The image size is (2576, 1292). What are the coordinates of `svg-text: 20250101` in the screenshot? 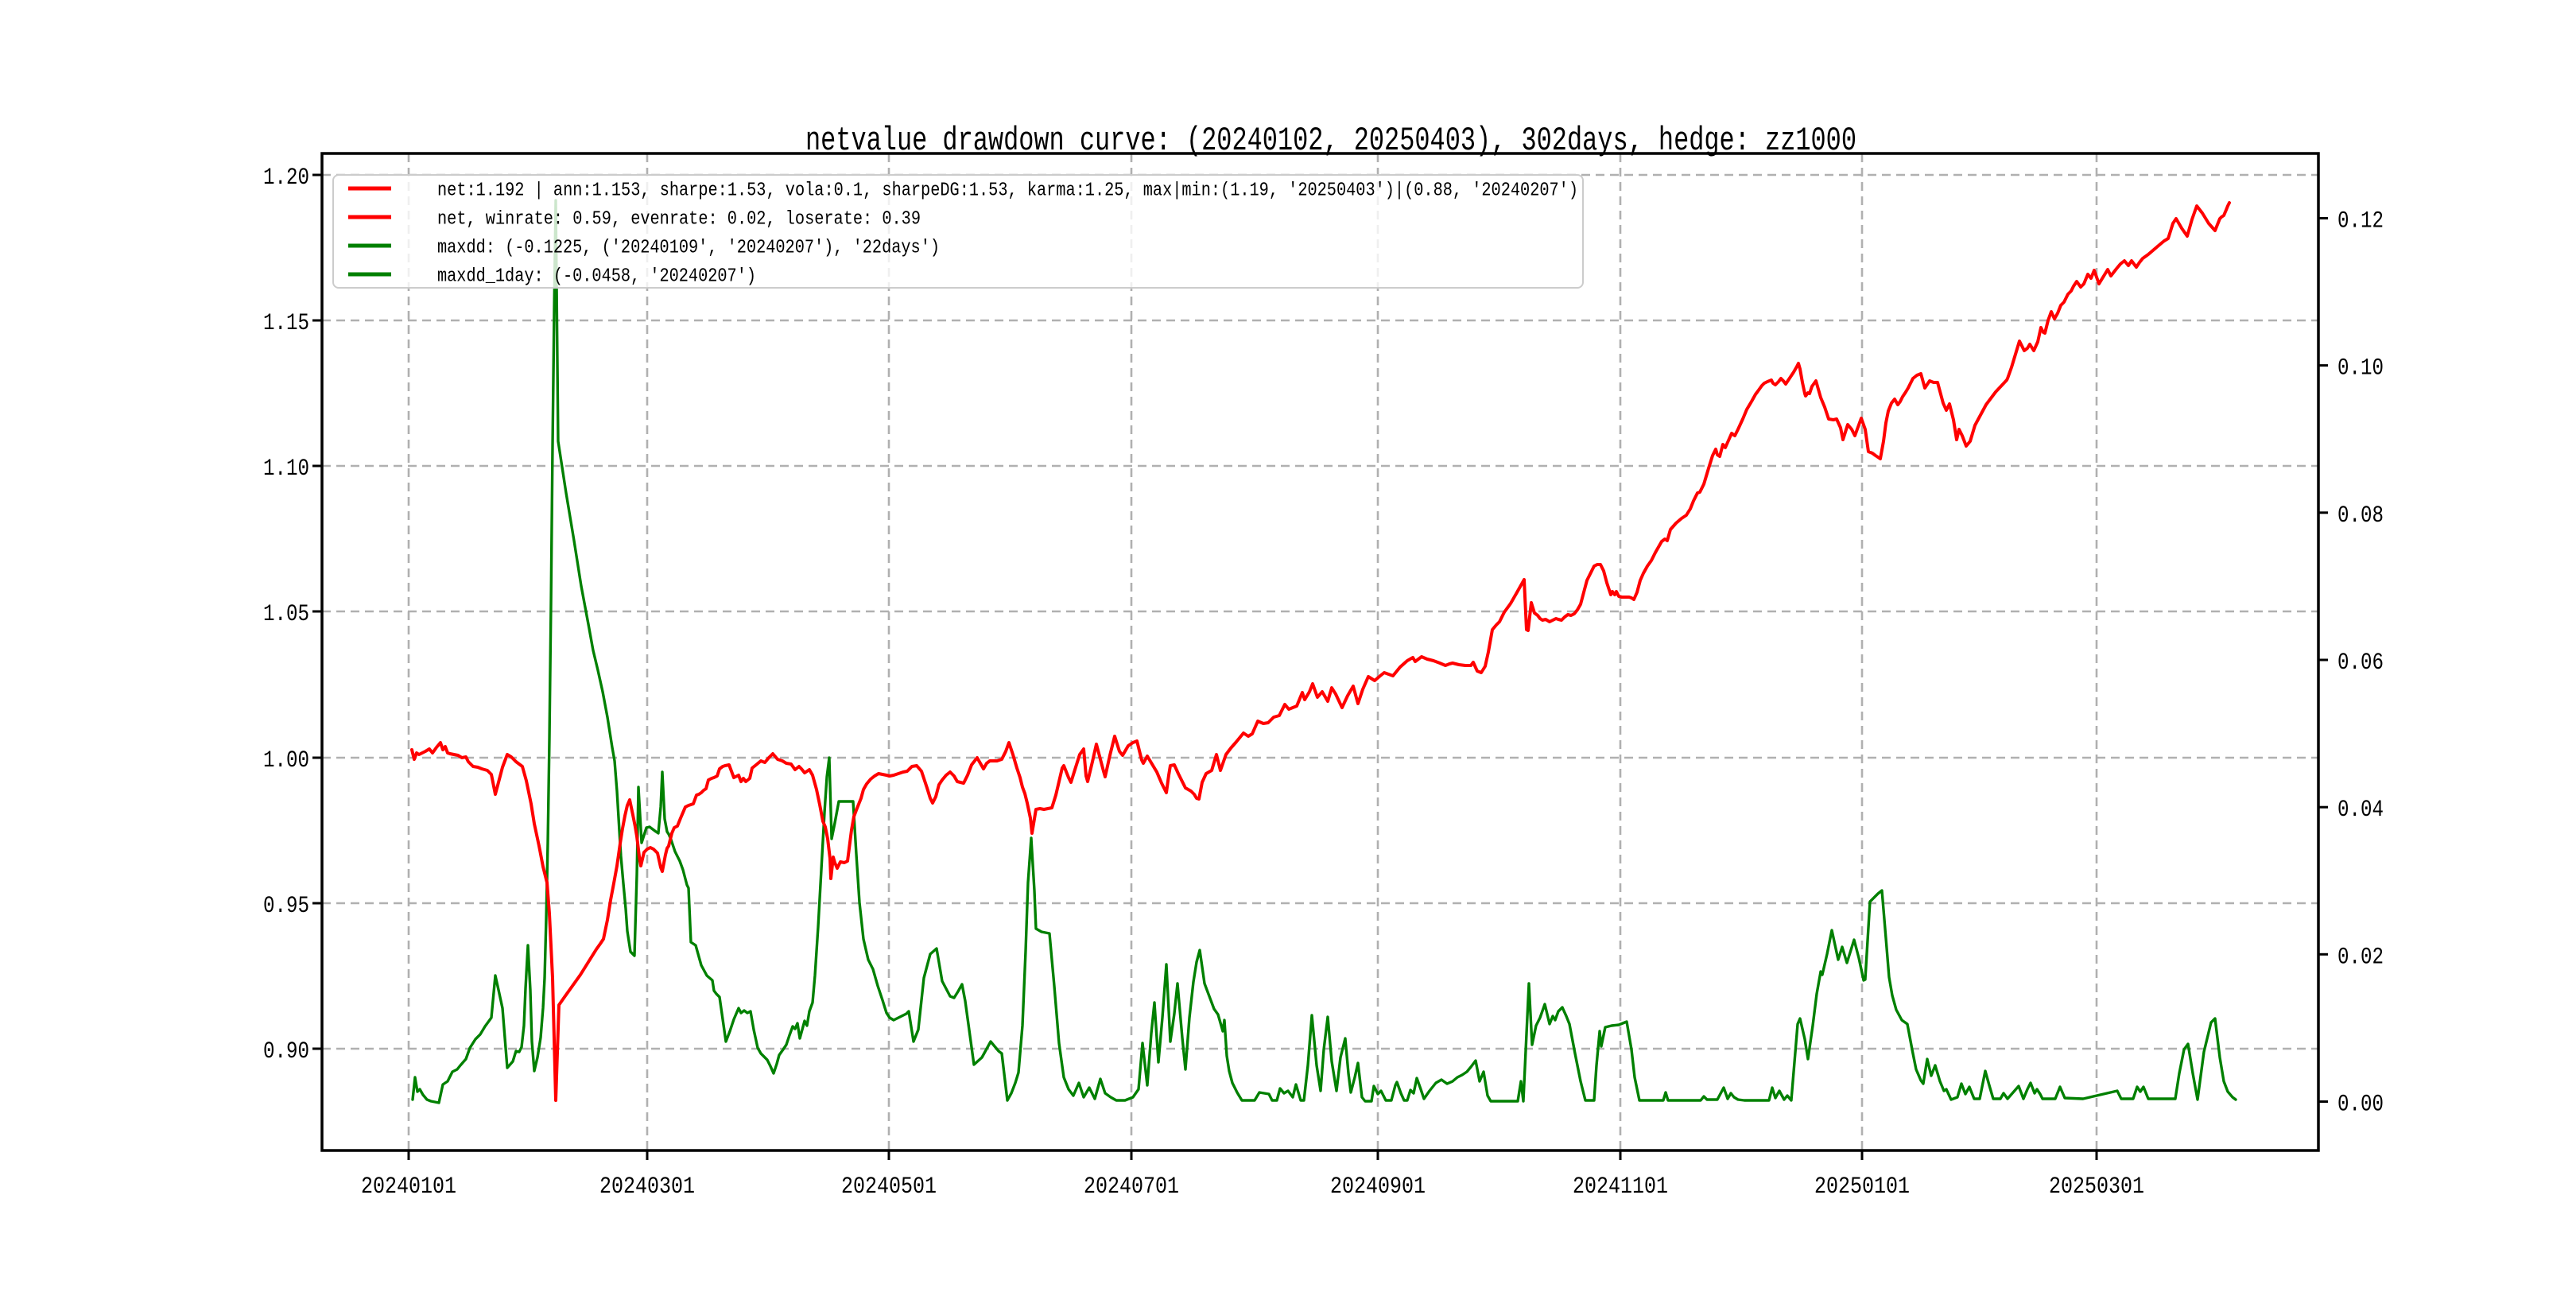 It's located at (1862, 1188).